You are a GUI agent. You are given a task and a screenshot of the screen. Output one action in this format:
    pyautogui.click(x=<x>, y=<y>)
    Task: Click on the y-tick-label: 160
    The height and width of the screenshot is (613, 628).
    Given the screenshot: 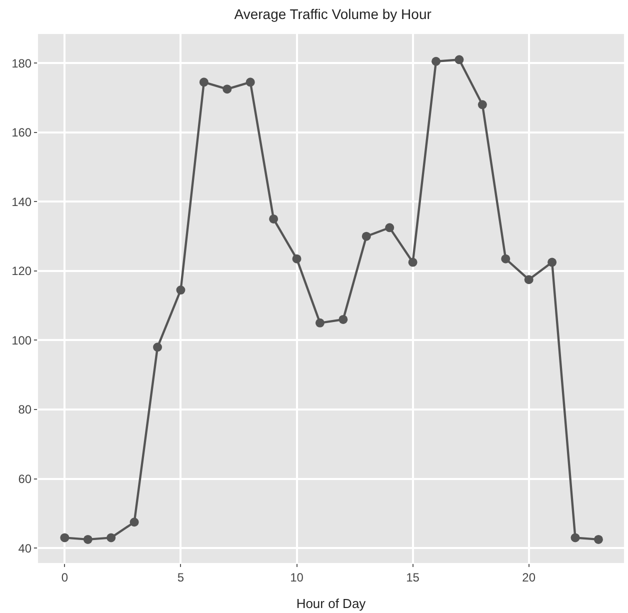 What is the action you would take?
    pyautogui.click(x=22, y=133)
    